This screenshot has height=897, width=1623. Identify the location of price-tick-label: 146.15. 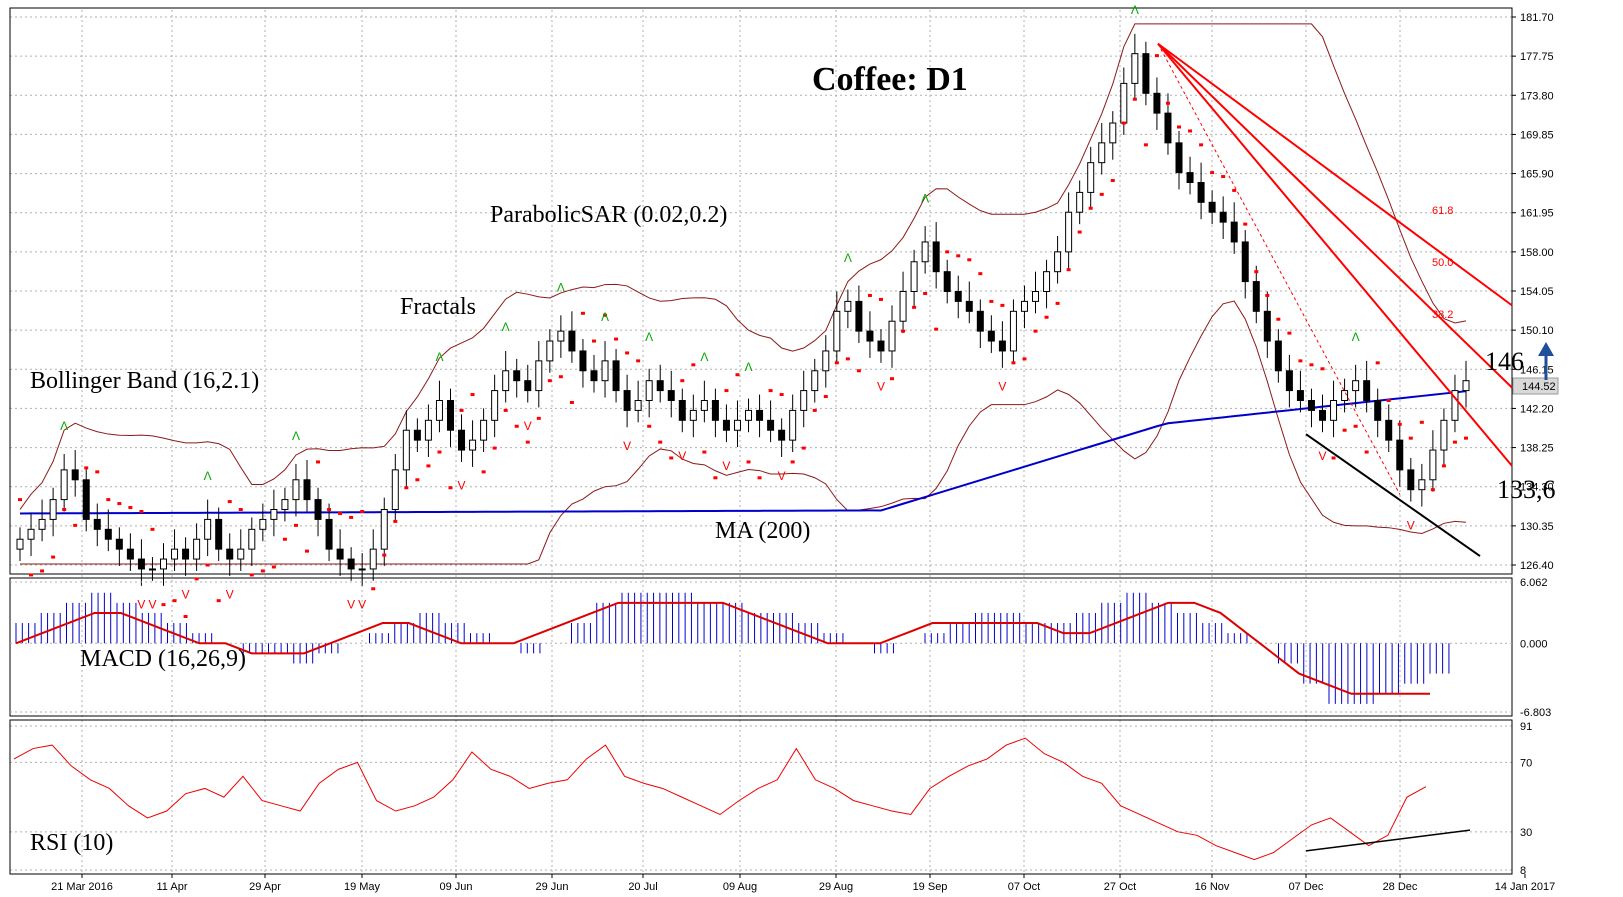
(1537, 370).